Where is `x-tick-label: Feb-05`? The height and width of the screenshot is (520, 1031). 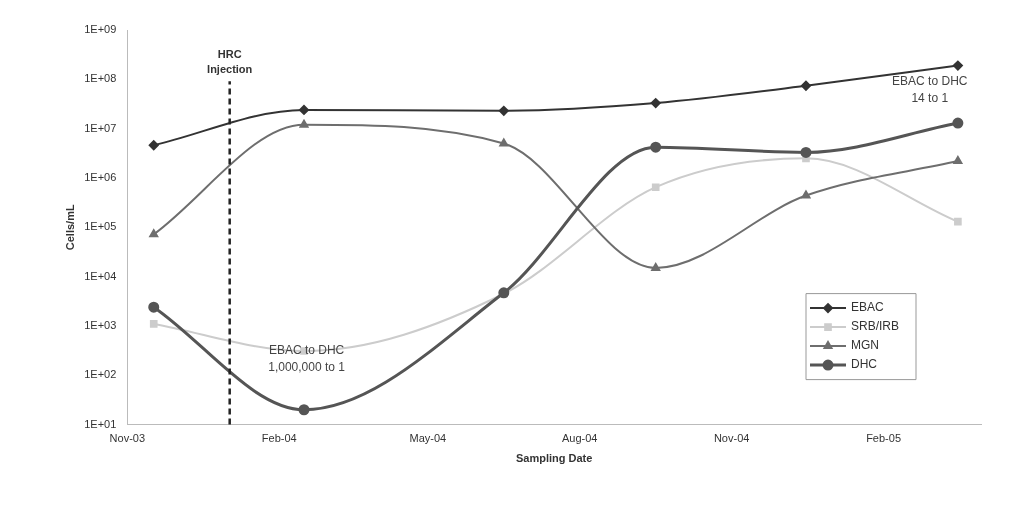 x-tick-label: Feb-05 is located at coordinates (884, 438).